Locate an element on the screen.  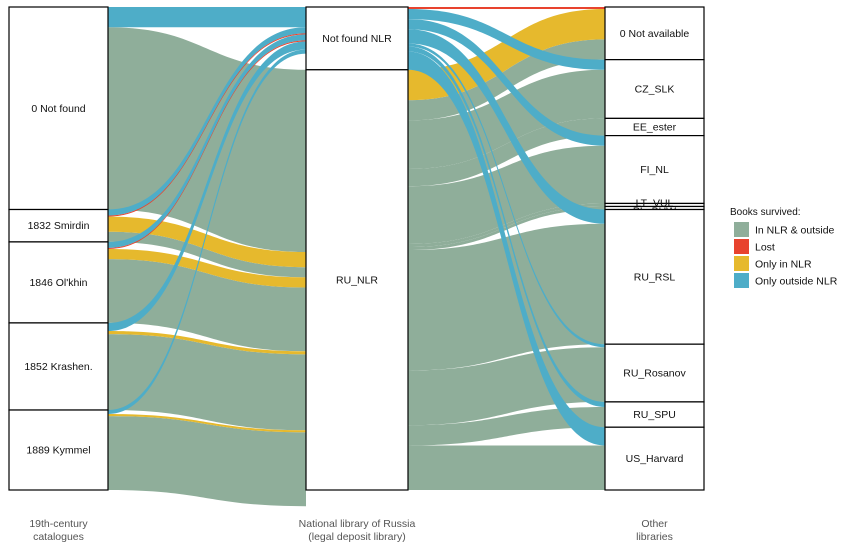
legend-label-outside: Only outside NLR is located at coordinates (796, 282).